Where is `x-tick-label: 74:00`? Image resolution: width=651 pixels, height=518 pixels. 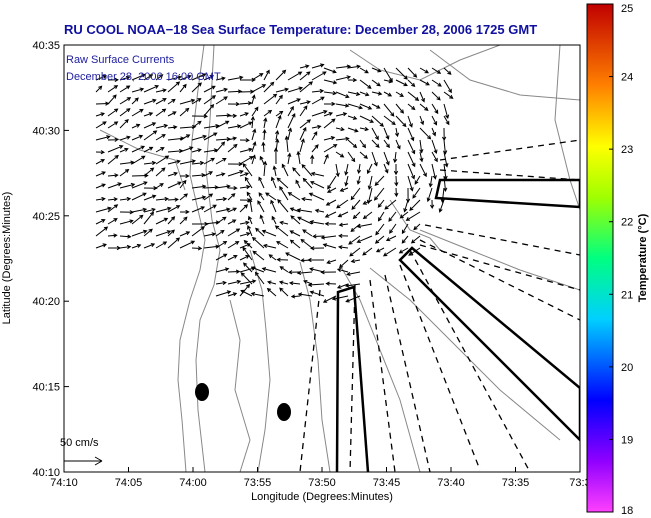 x-tick-label: 74:00 is located at coordinates (193, 483).